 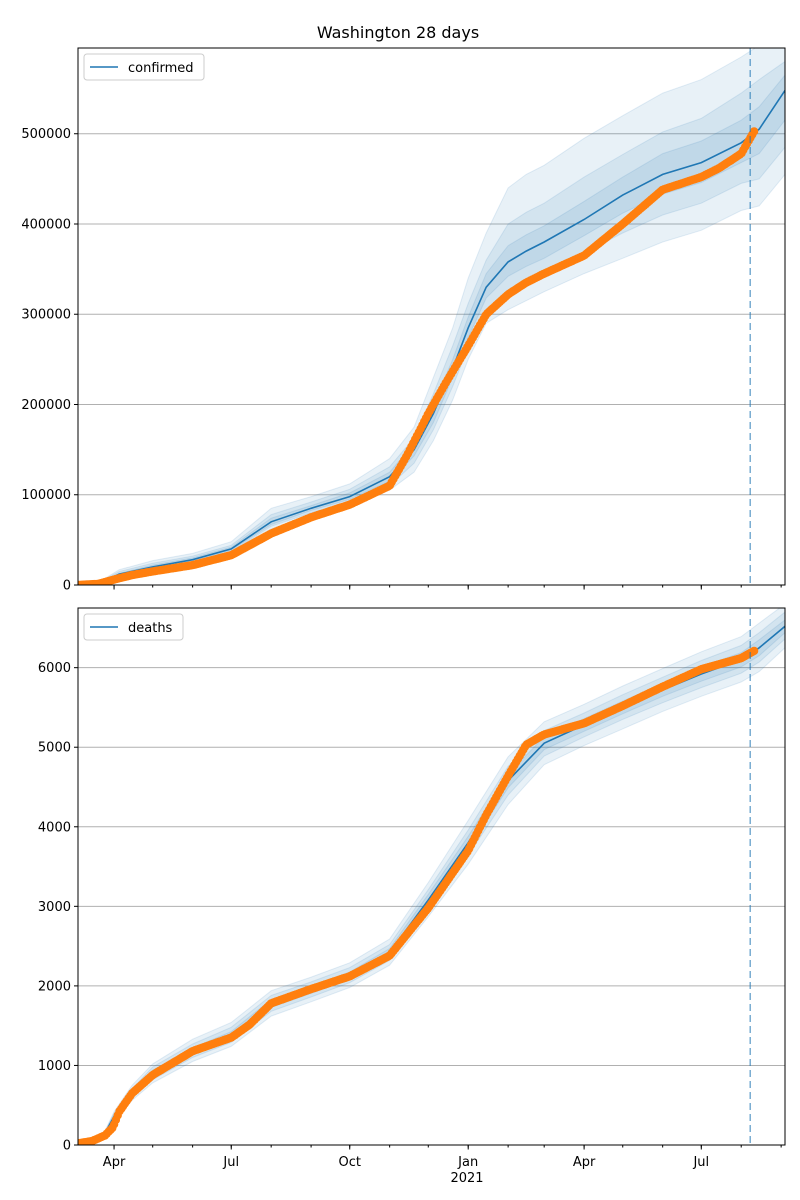 I want to click on chart-title: Washington 28 days, so click(x=398, y=32).